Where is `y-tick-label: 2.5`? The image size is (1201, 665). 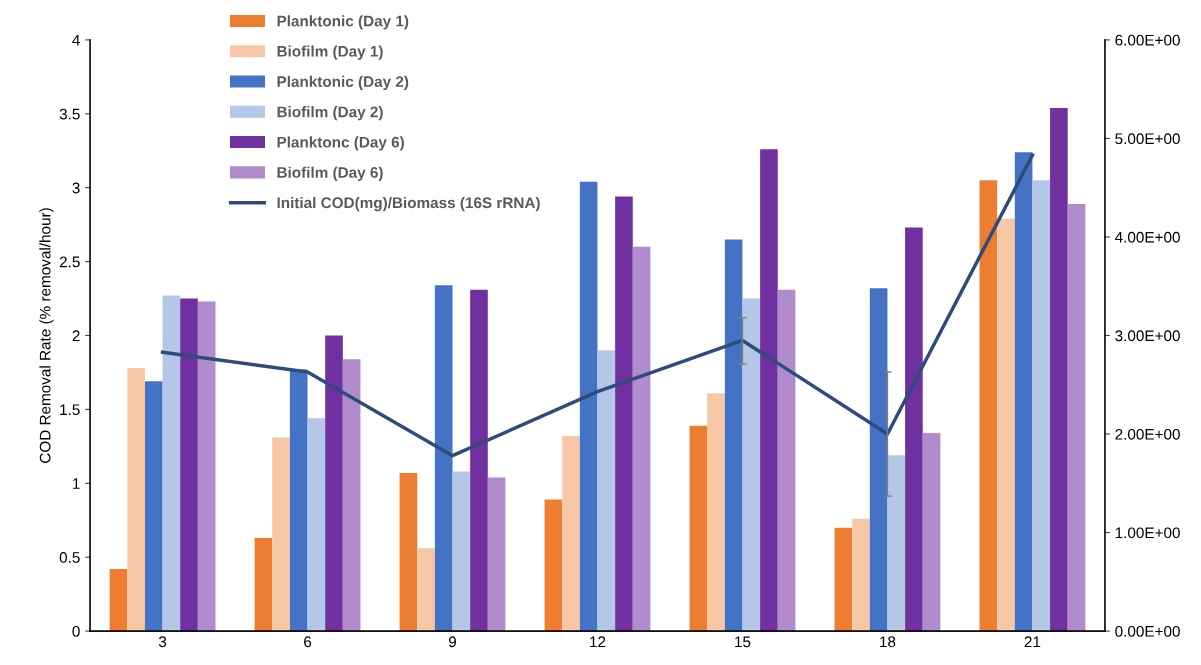
y-tick-label: 2.5 is located at coordinates (69, 262).